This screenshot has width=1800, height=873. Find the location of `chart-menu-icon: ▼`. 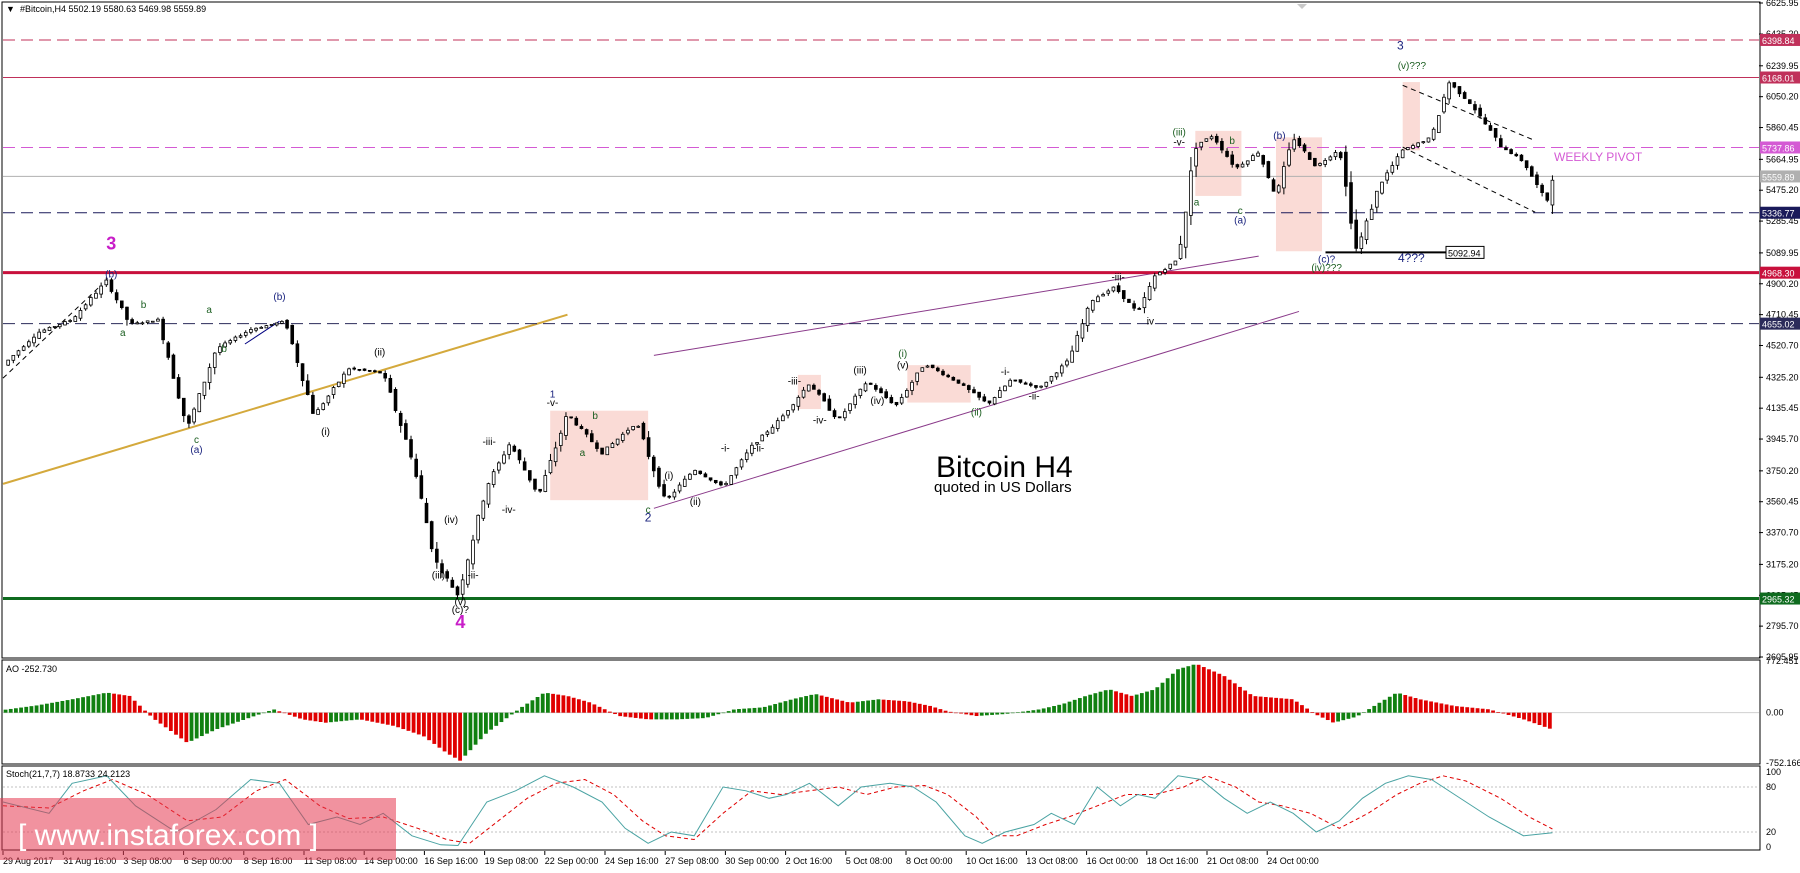

chart-menu-icon: ▼ is located at coordinates (10, 9).